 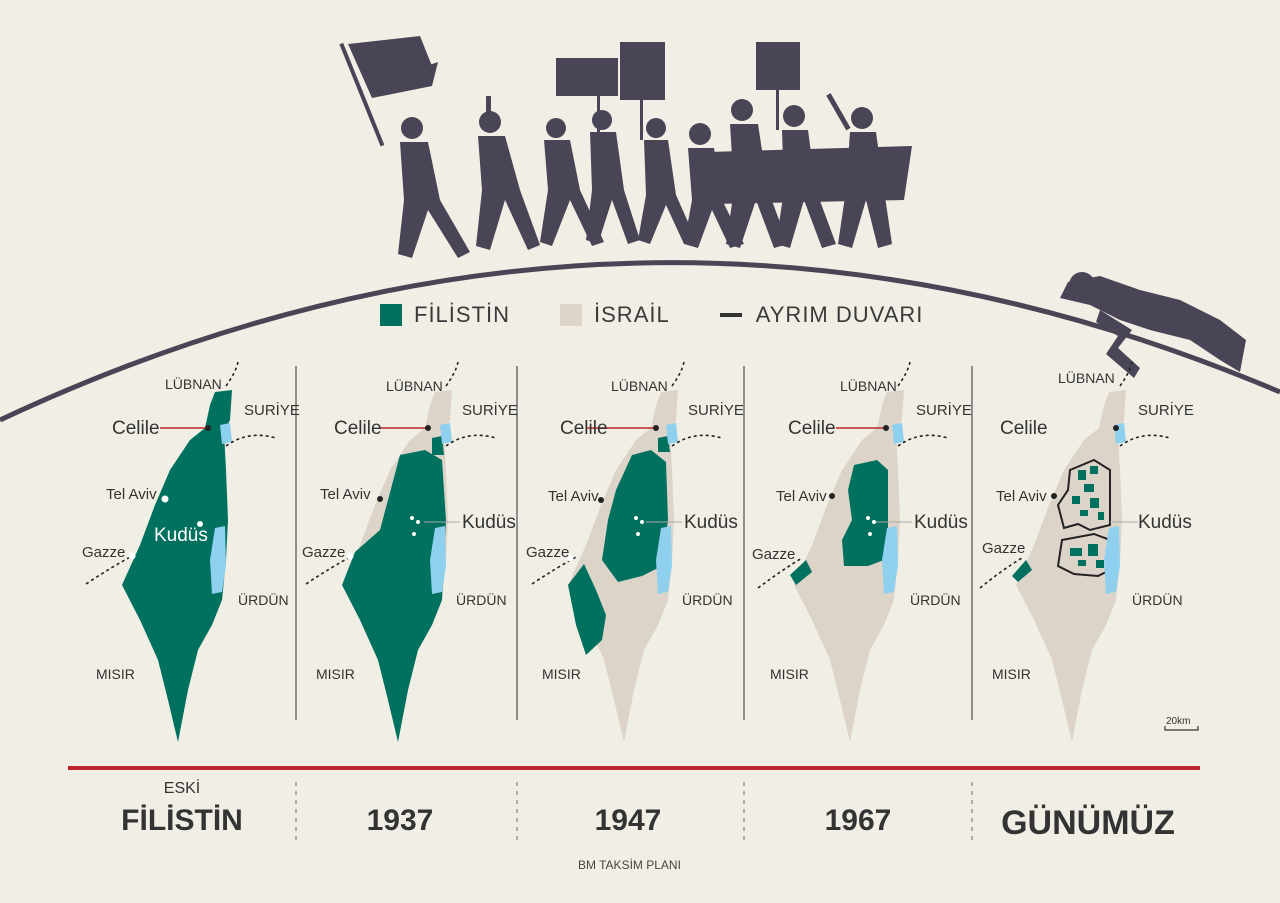 What do you see at coordinates (1181, 728) in the screenshot?
I see `scale-bar` at bounding box center [1181, 728].